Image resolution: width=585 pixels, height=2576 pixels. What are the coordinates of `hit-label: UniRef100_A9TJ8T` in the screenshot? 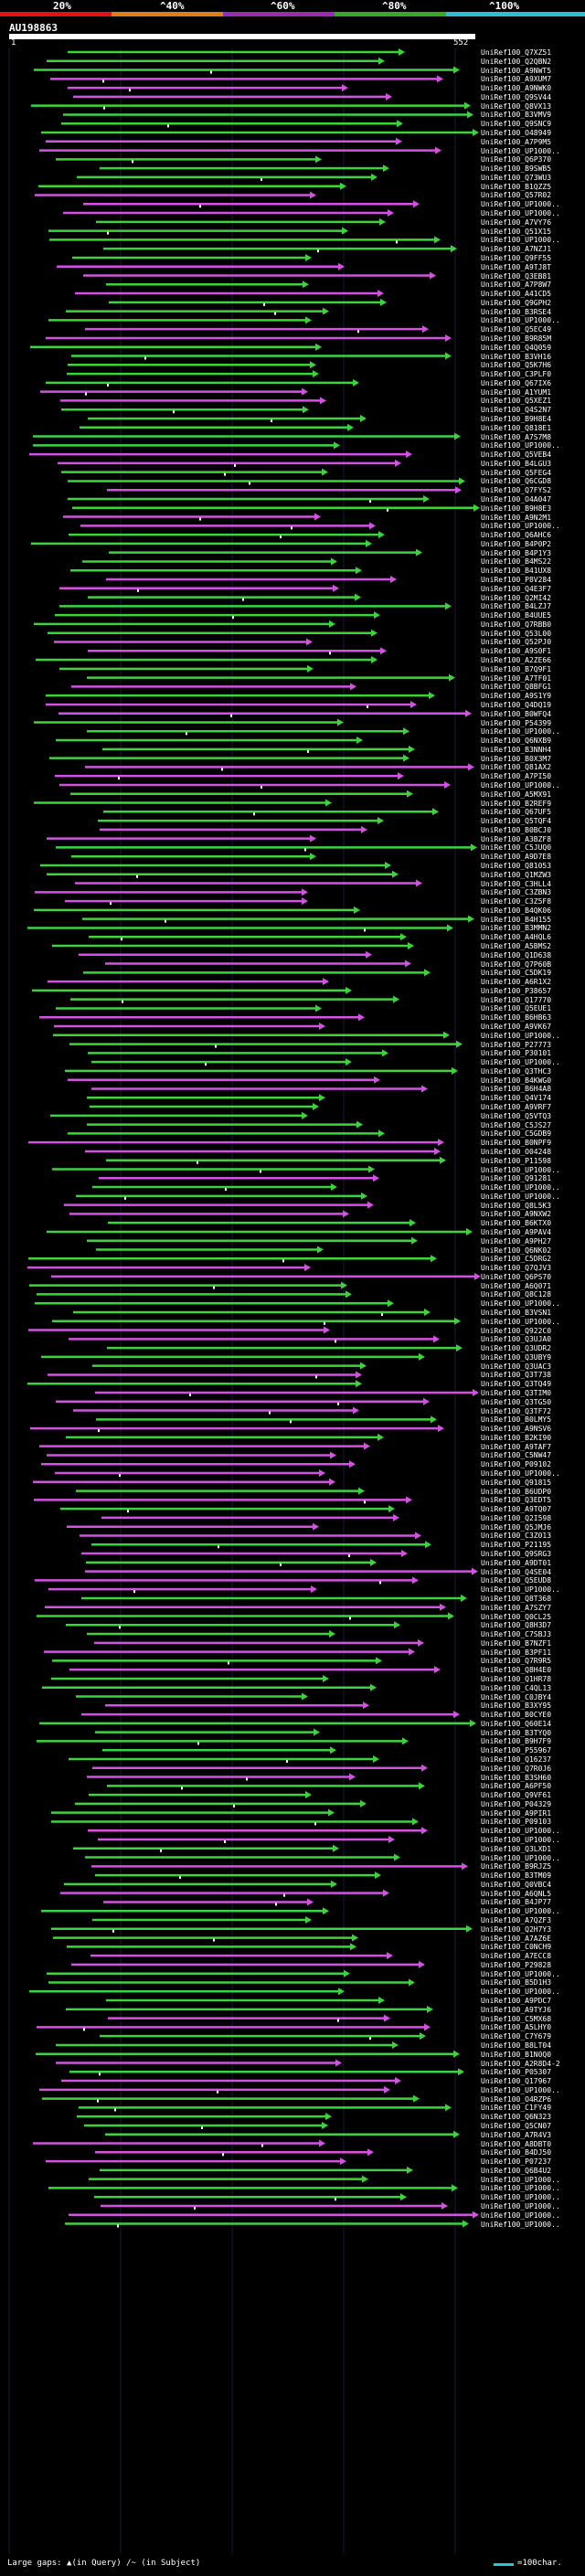 It's located at (516, 266).